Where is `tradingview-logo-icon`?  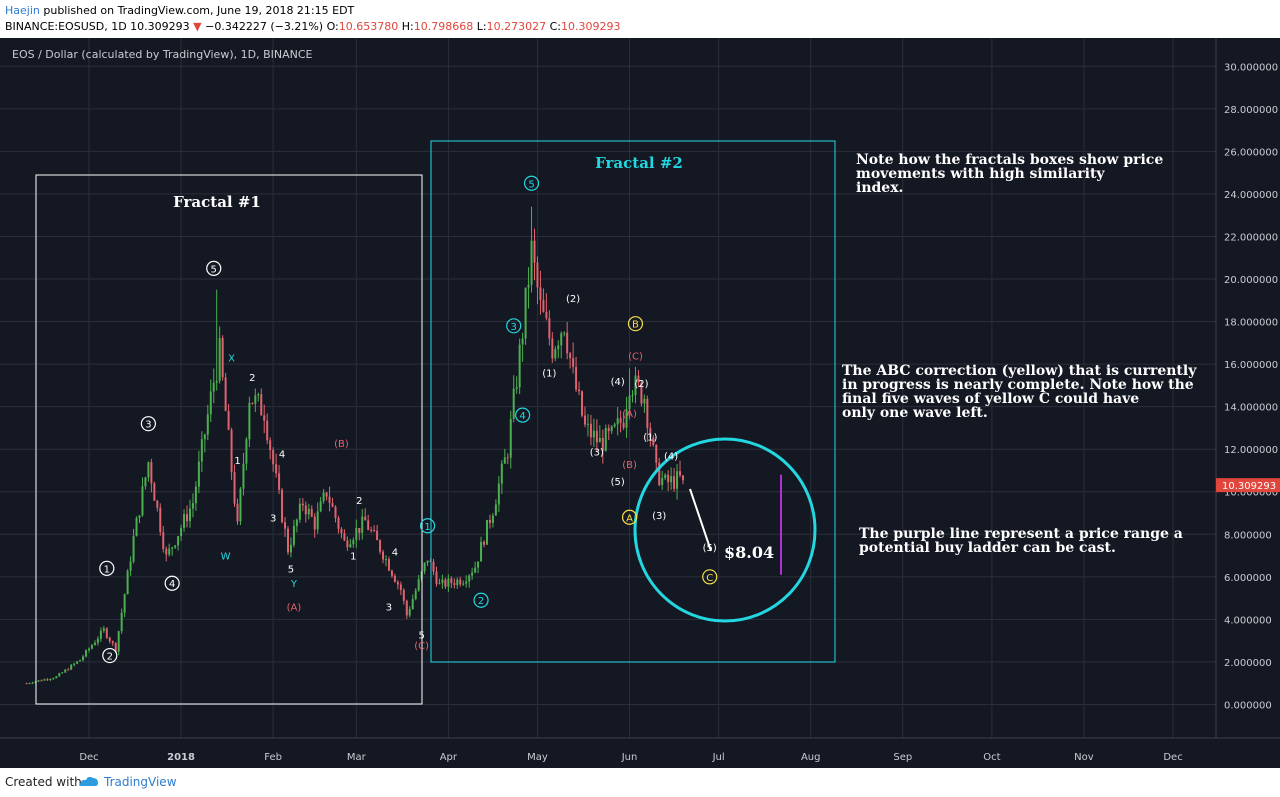
tradingview-logo-icon is located at coordinates (89, 781).